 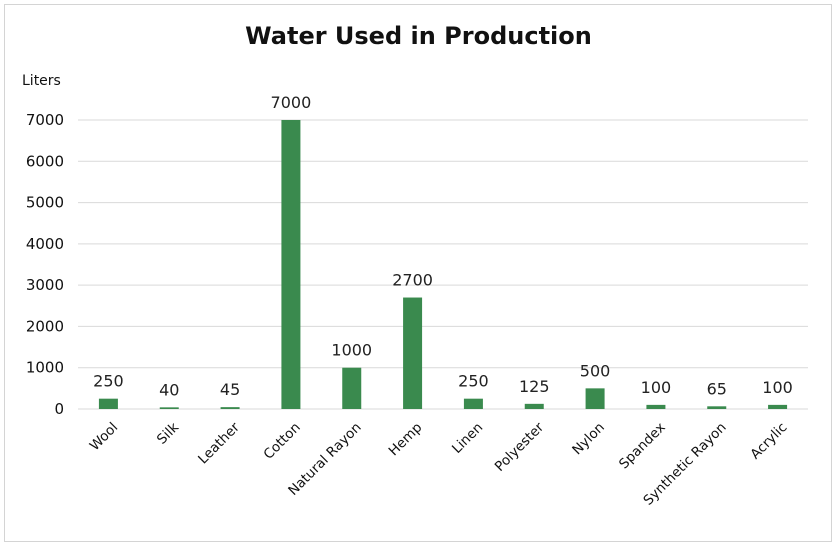 What do you see at coordinates (45, 203) in the screenshot?
I see `y-tick-label: 5000` at bounding box center [45, 203].